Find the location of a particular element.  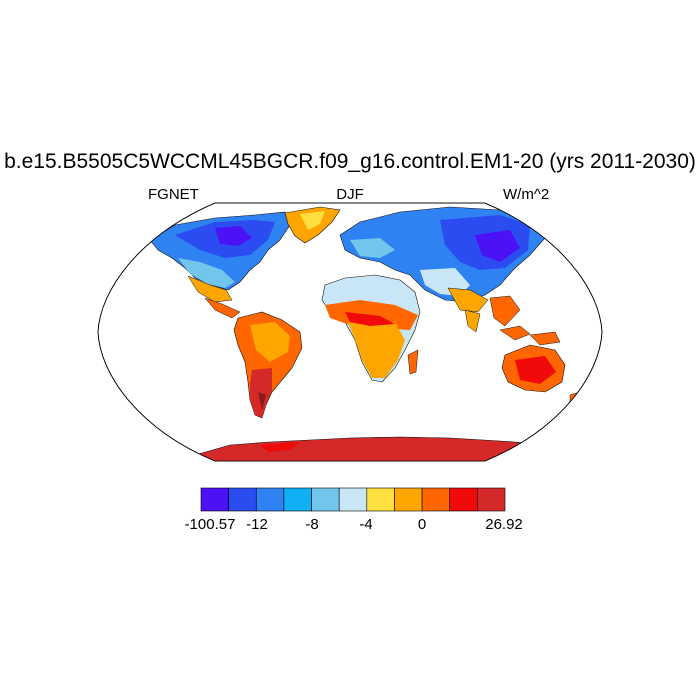

colorbar-tick-label: -100.57 is located at coordinates (210, 524).